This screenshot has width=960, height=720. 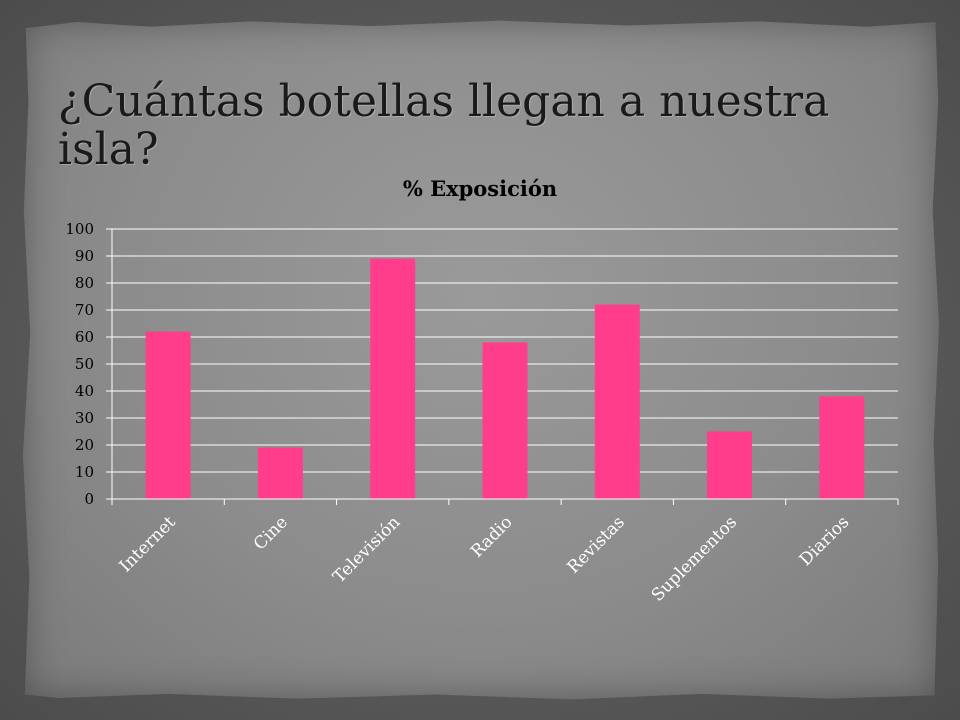 What do you see at coordinates (491, 536) in the screenshot?
I see `x-category-label: Radio` at bounding box center [491, 536].